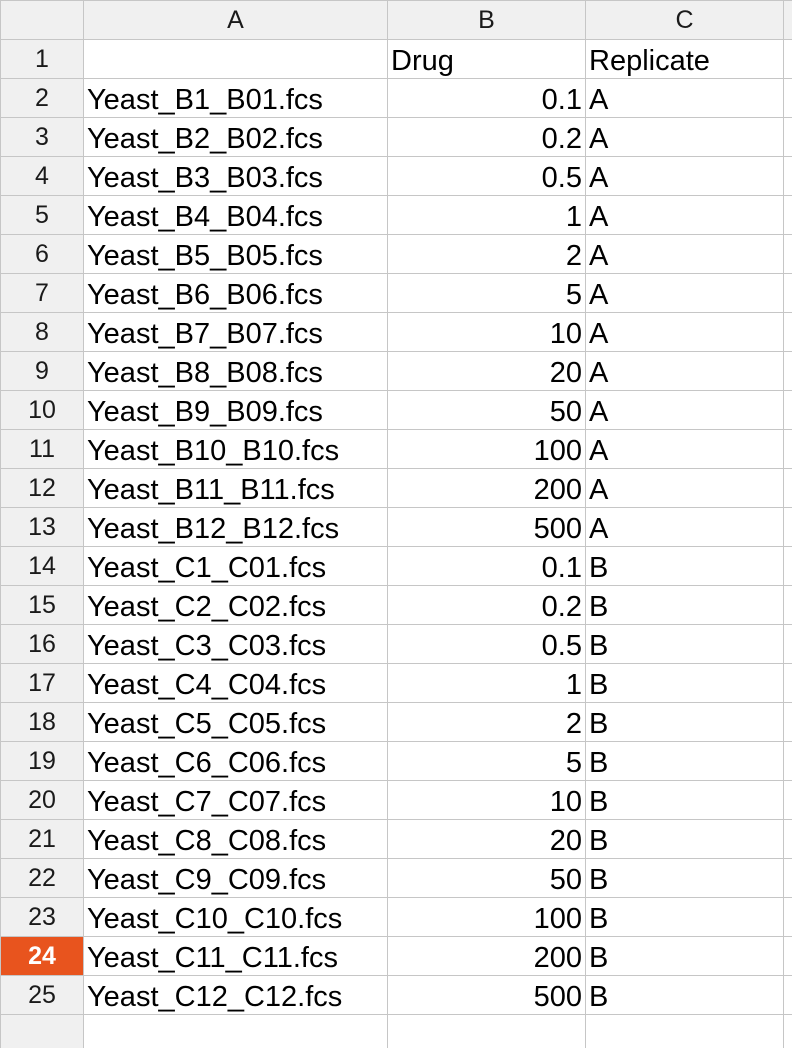  I want to click on cell-drug-value: 1, so click(486, 683).